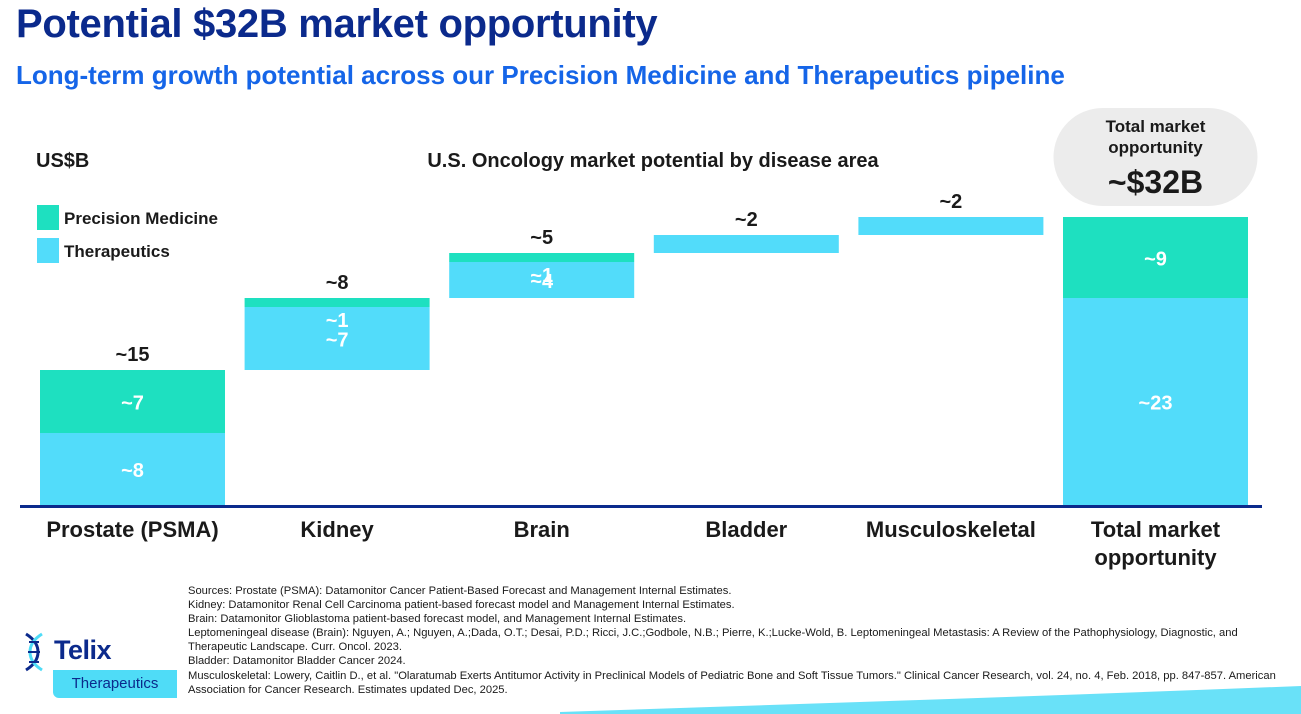 The width and height of the screenshot is (1301, 714). What do you see at coordinates (542, 529) in the screenshot?
I see `category-label: Brain` at bounding box center [542, 529].